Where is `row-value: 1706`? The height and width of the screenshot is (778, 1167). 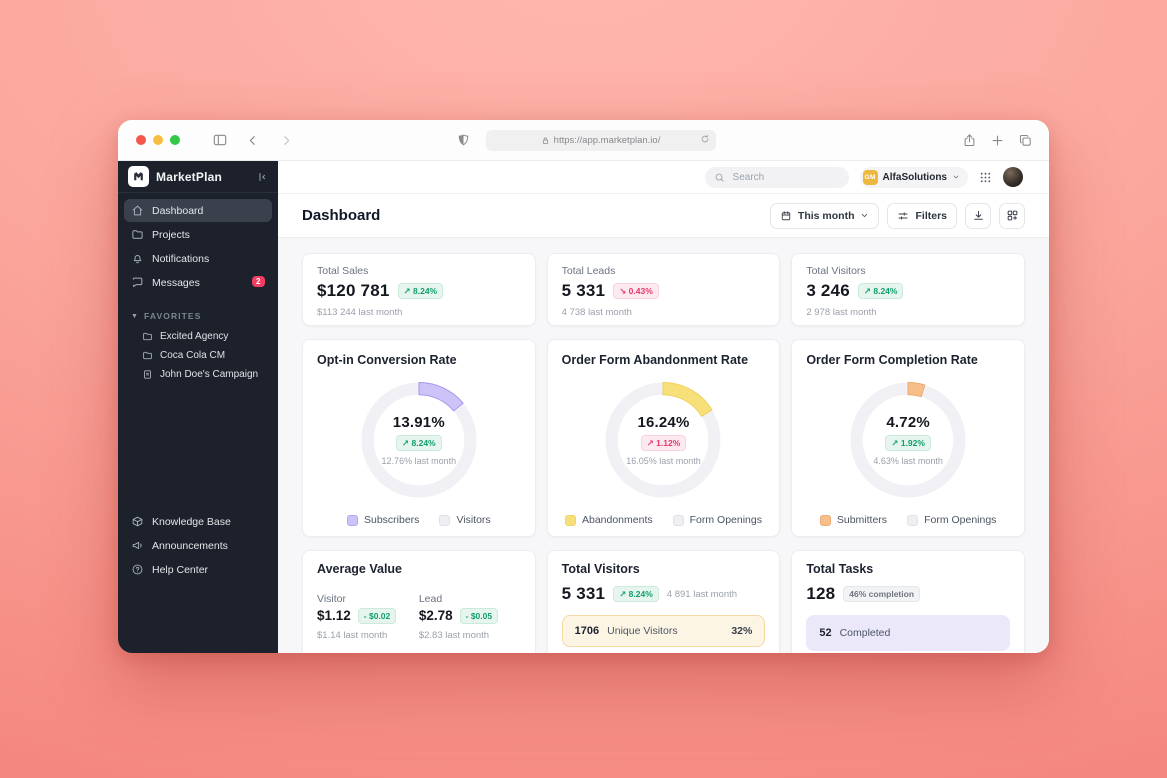
row-value: 1706 is located at coordinates (587, 631).